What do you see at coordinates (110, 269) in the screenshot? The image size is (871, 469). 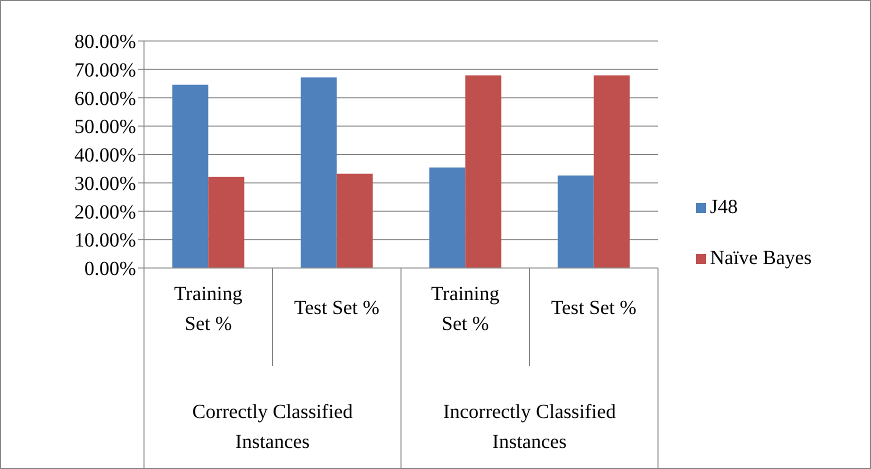 I see `y-tick-label: 0.00%` at bounding box center [110, 269].